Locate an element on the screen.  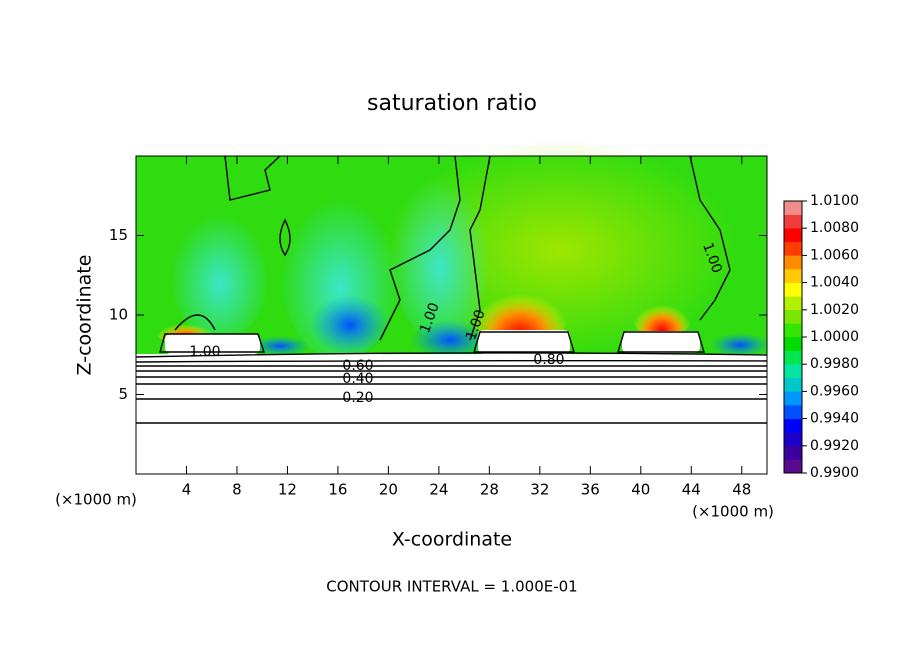
colorbar-tick-label: 0.9940 is located at coordinates (834, 419).